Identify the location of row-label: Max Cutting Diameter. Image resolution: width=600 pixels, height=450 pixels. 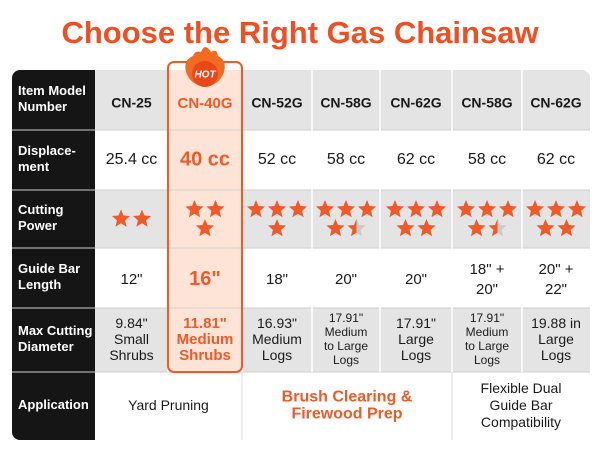
(55, 338).